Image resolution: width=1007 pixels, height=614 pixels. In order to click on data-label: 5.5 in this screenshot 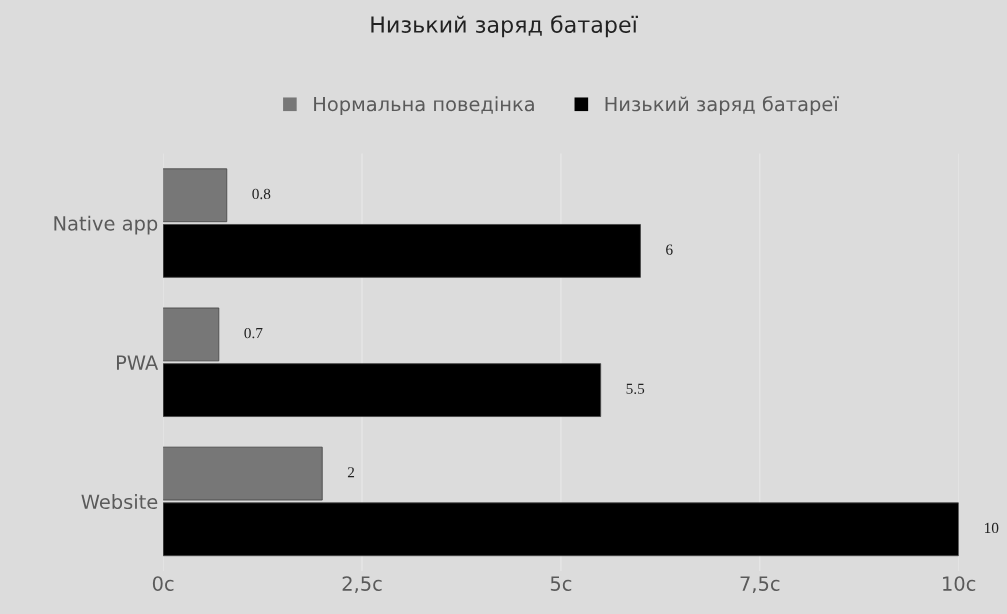, I will do `click(635, 388)`.